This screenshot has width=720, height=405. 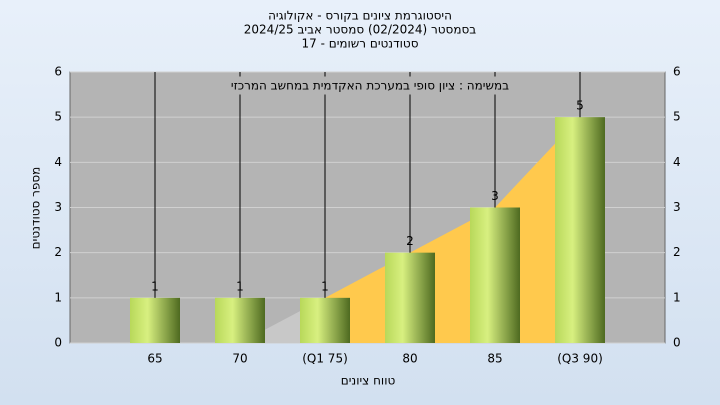 What do you see at coordinates (409, 359) in the screenshot?
I see `x-tick-label: 80` at bounding box center [409, 359].